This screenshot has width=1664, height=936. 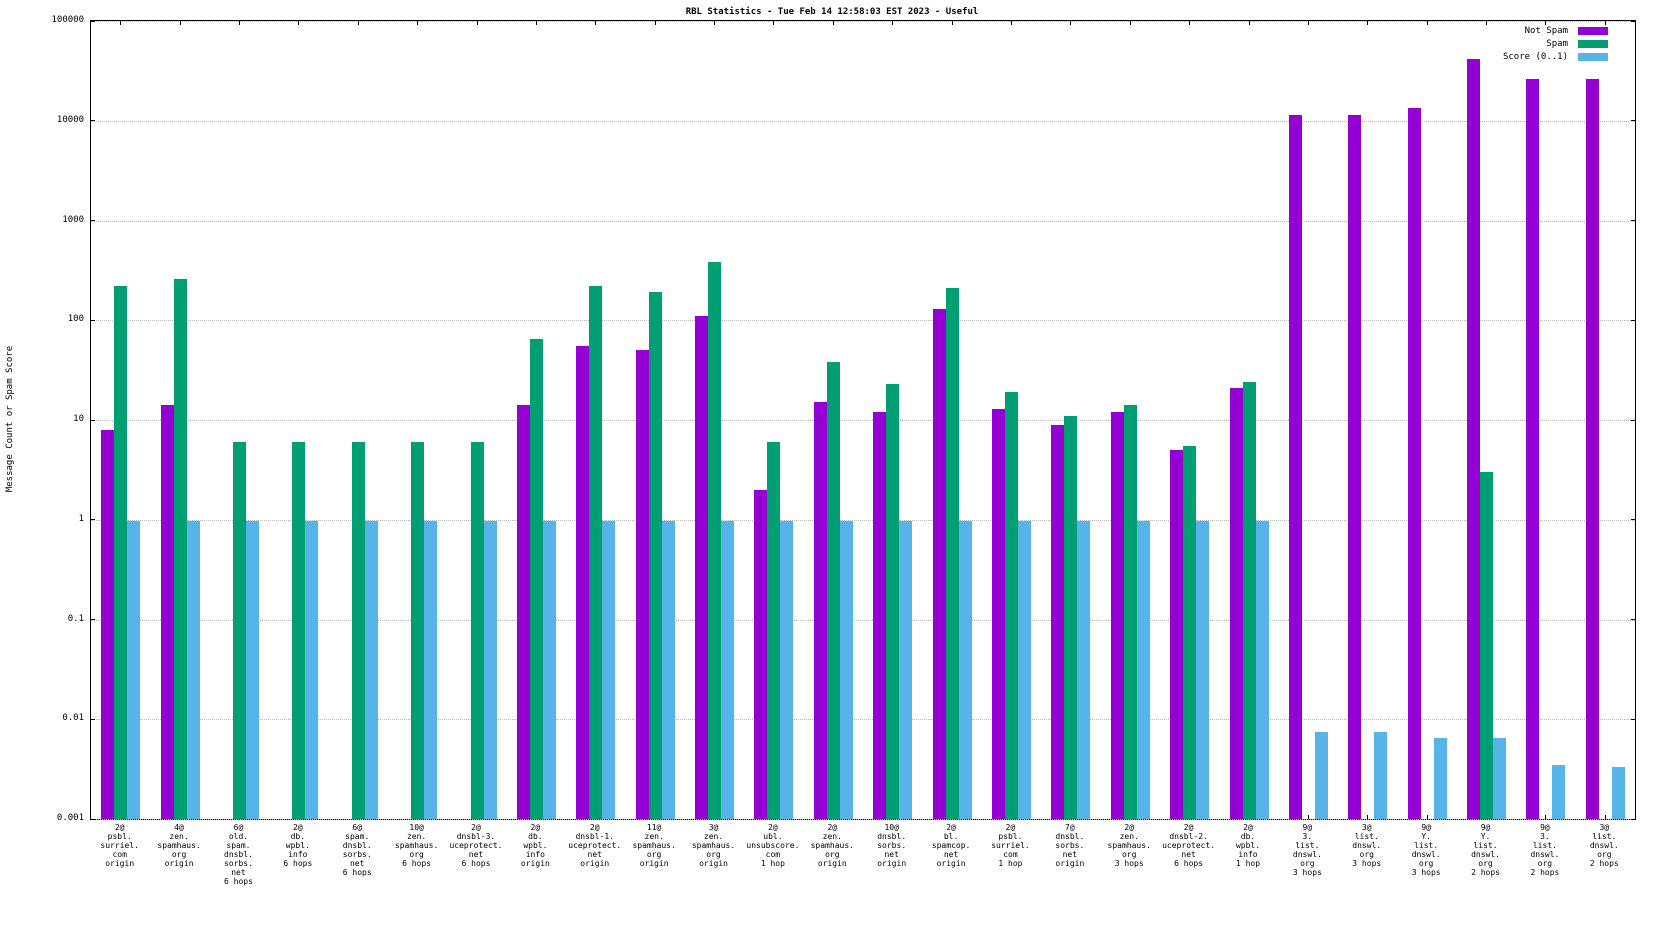 I want to click on x-category-label: 9@ 3. list. dnswl. org 3 hops, so click(x=1307, y=850).